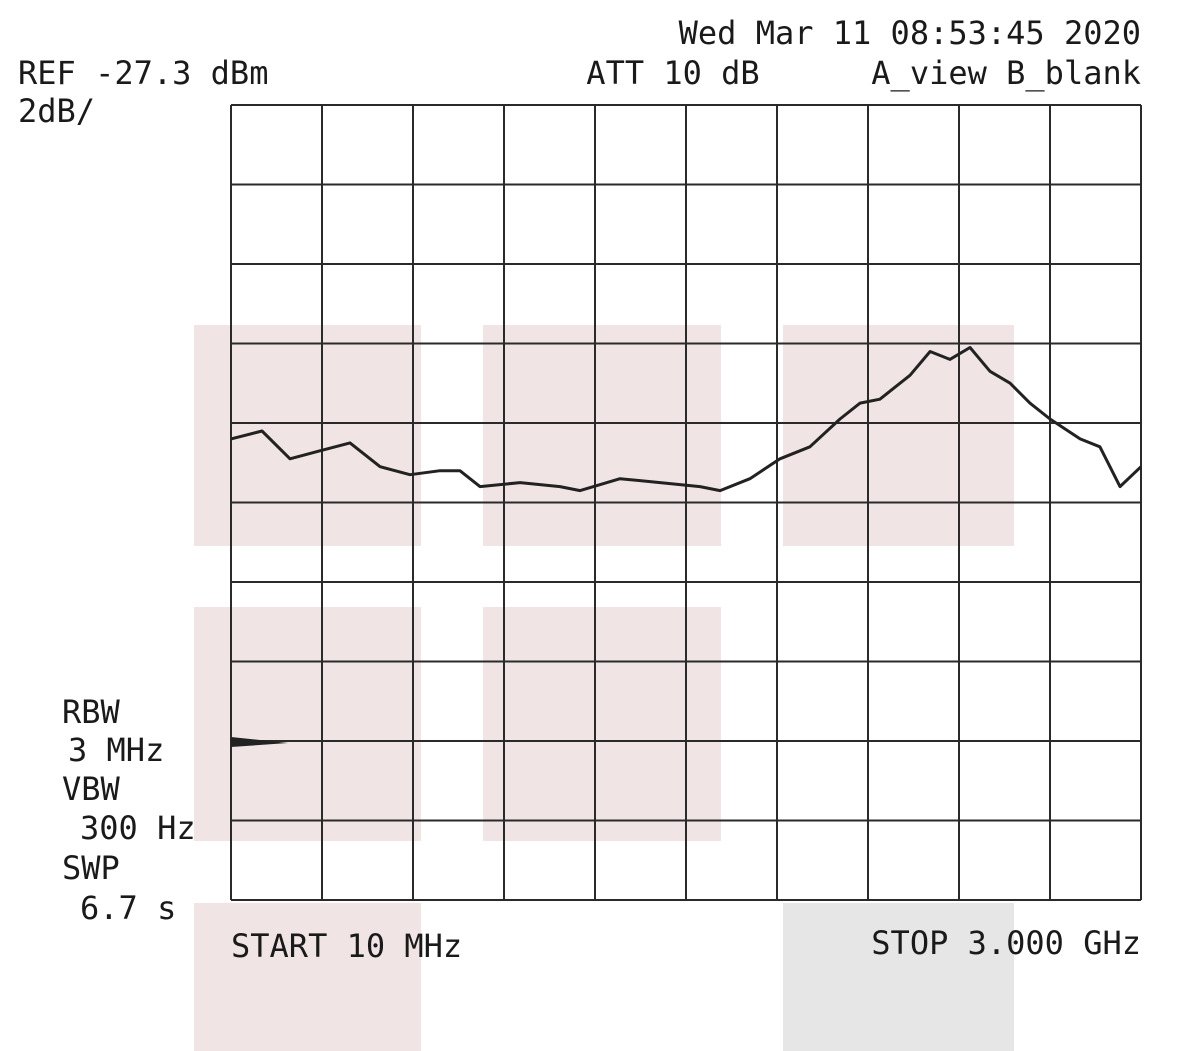 This screenshot has height=1051, width=1199. What do you see at coordinates (346, 946) in the screenshot?
I see `start-frequency: START 10 MHz` at bounding box center [346, 946].